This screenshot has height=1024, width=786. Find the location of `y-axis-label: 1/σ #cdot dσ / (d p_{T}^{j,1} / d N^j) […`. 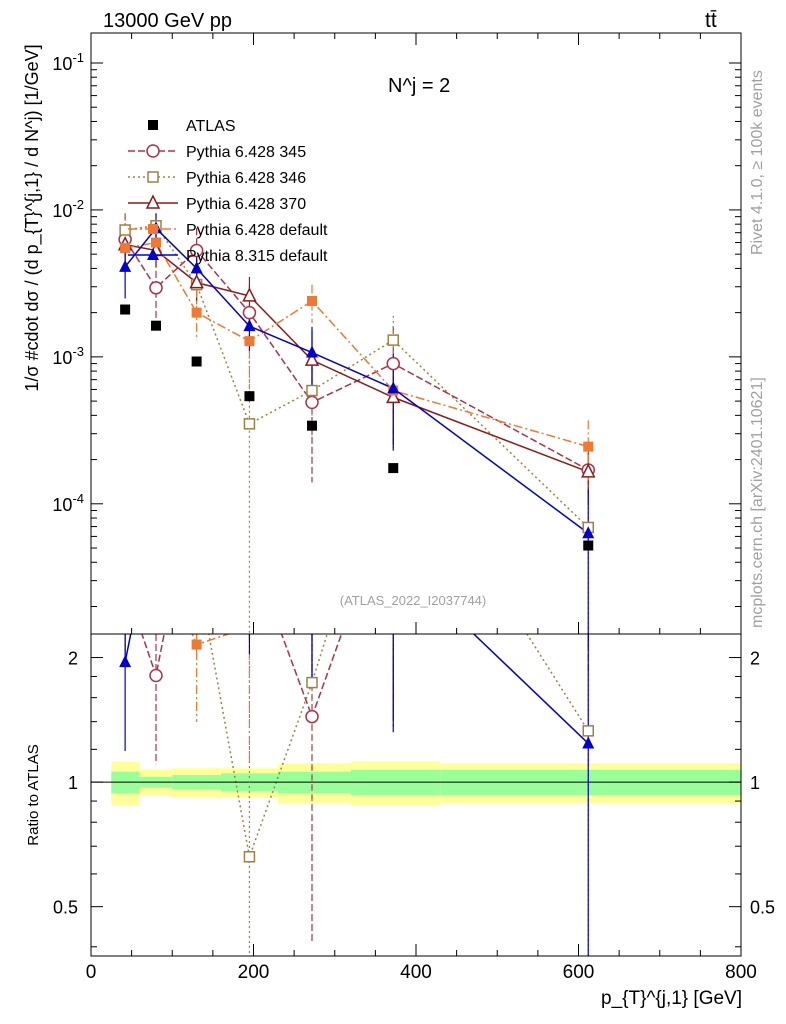

y-axis-label: 1/σ #cdot dσ / (d p_{T}^{j,1} / d N^j) [… is located at coordinates (32, 217).